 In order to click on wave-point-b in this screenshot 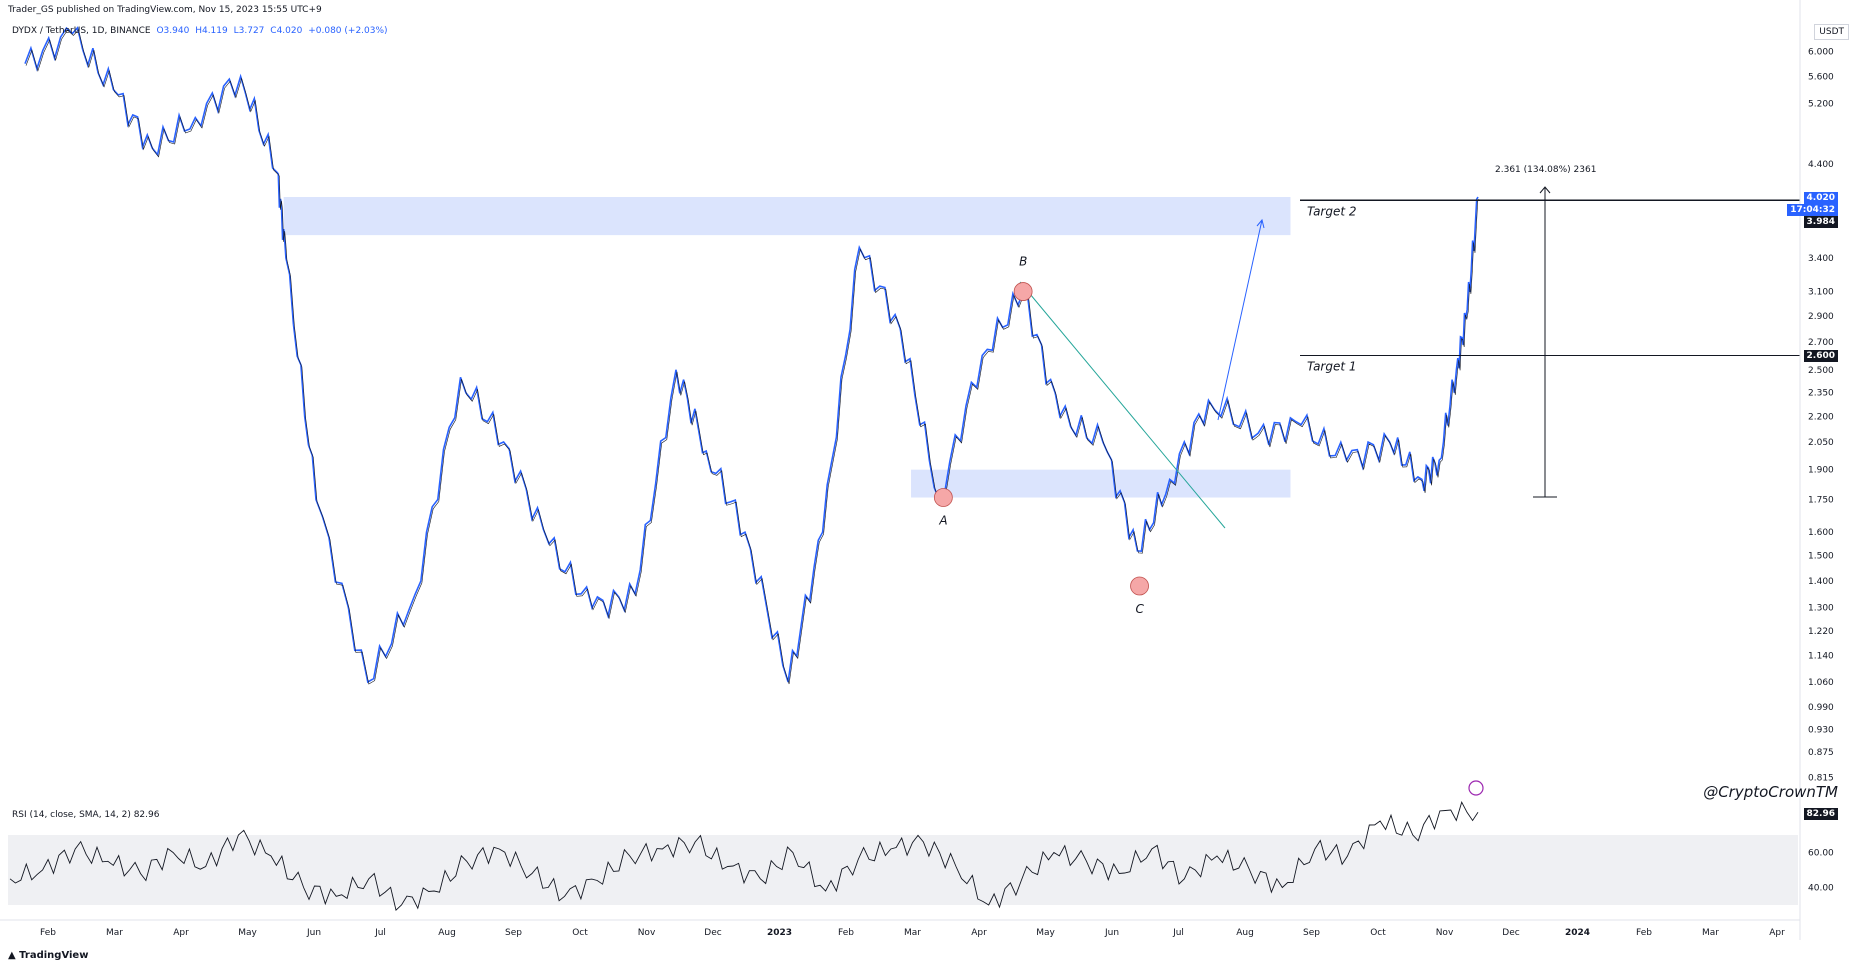, I will do `click(1023, 291)`.